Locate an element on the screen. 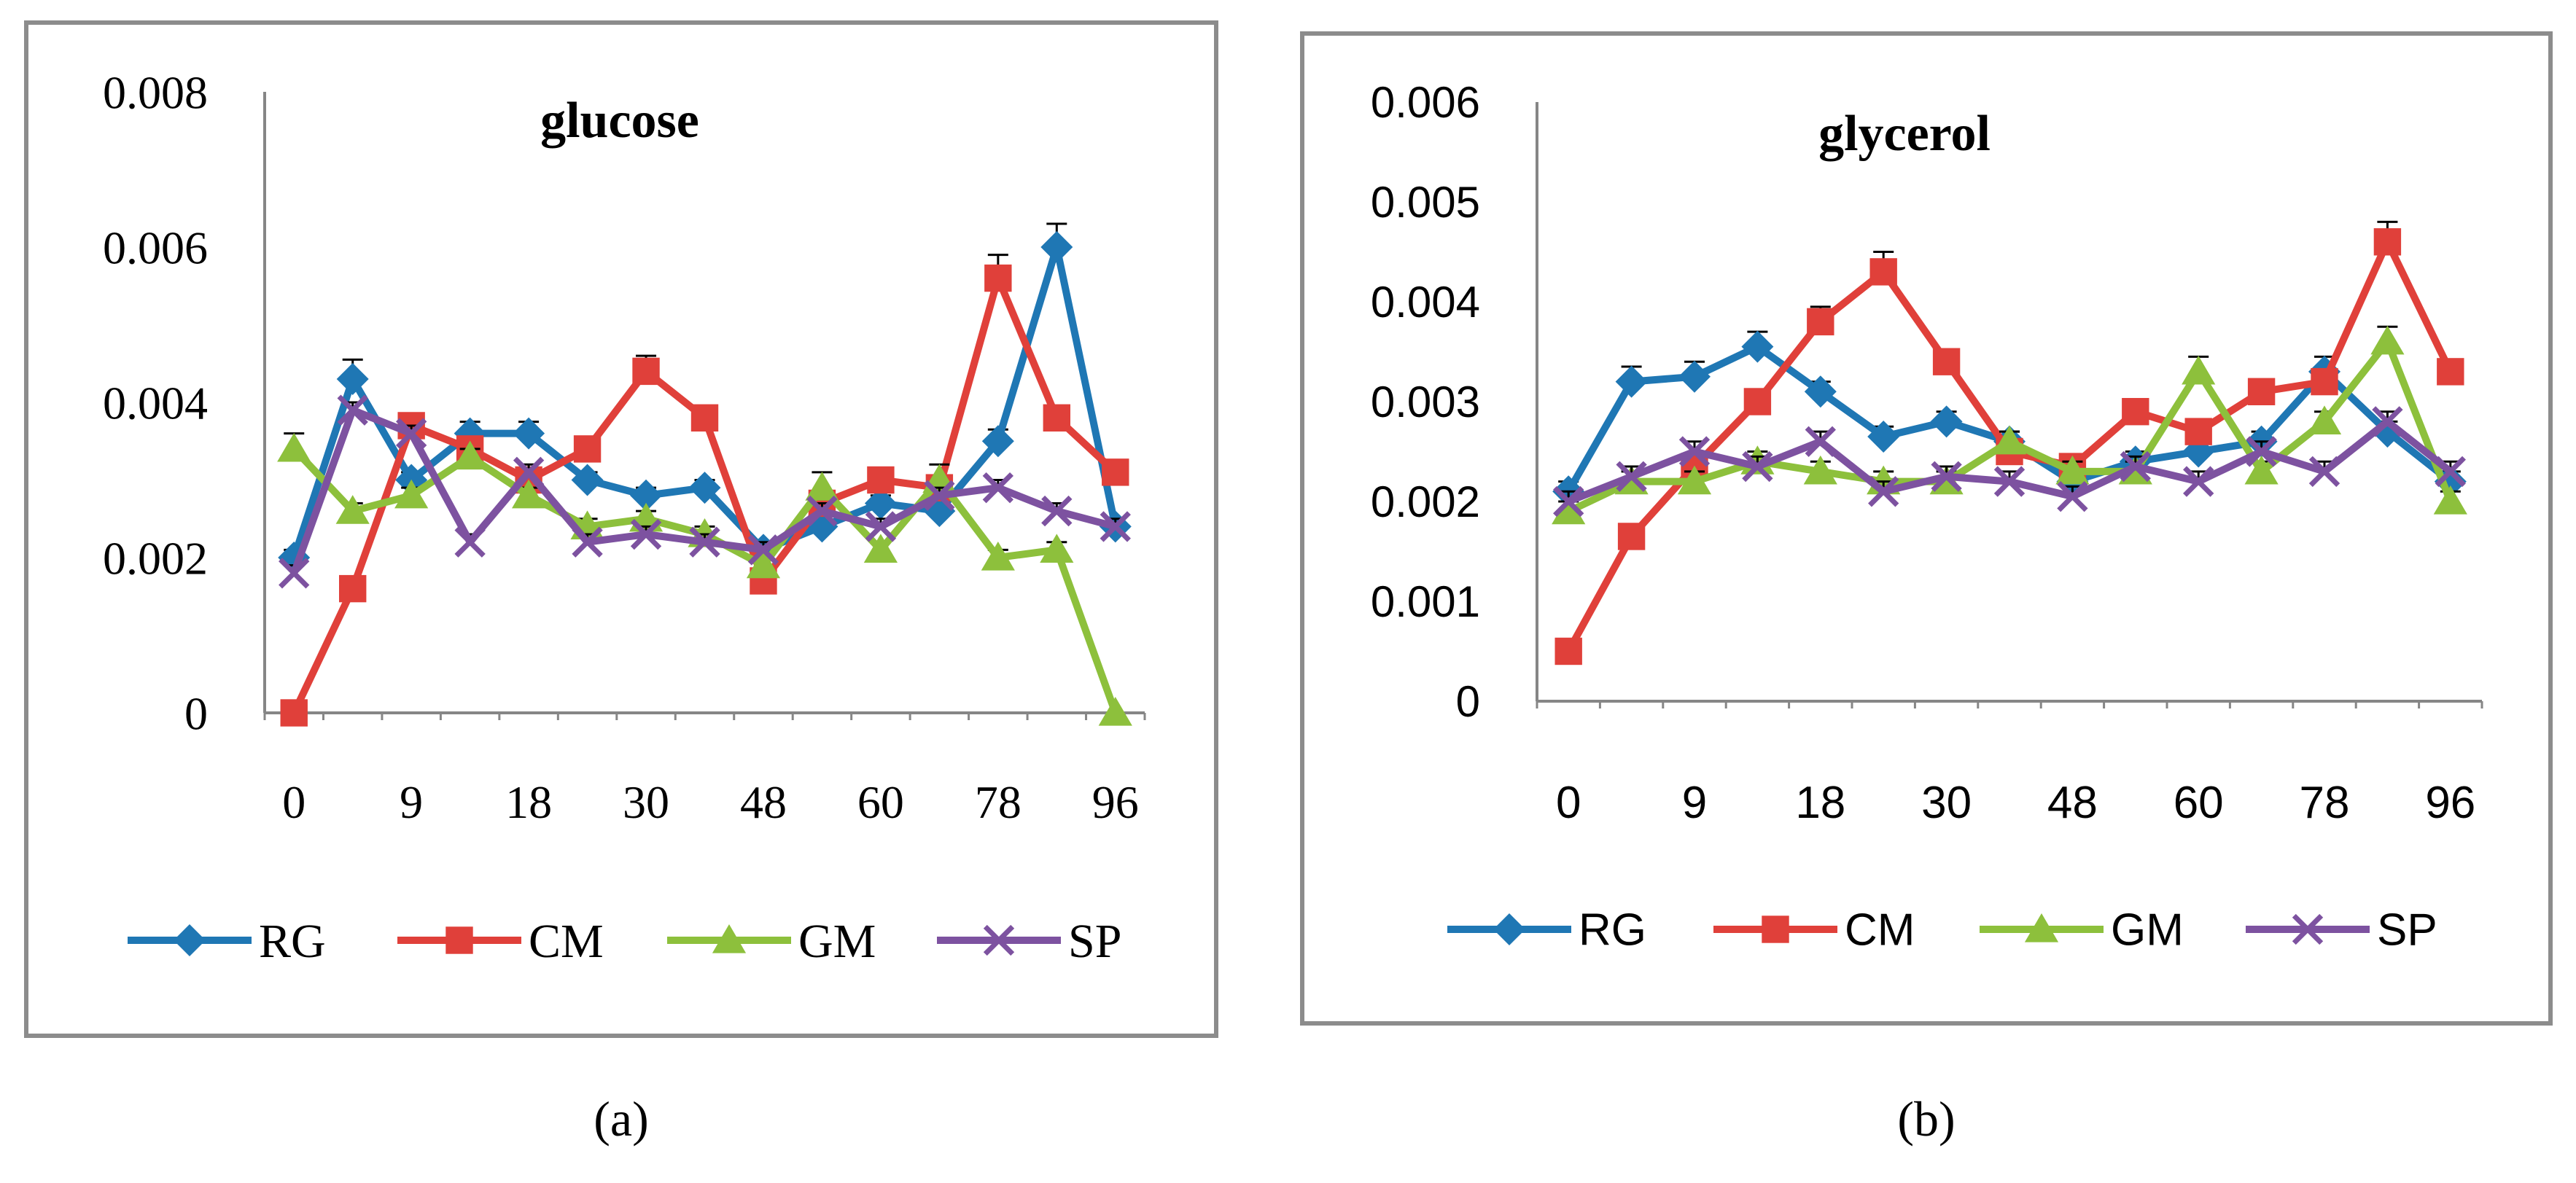 The width and height of the screenshot is (2576, 1183). x-tick-label: 78 is located at coordinates (2325, 803).